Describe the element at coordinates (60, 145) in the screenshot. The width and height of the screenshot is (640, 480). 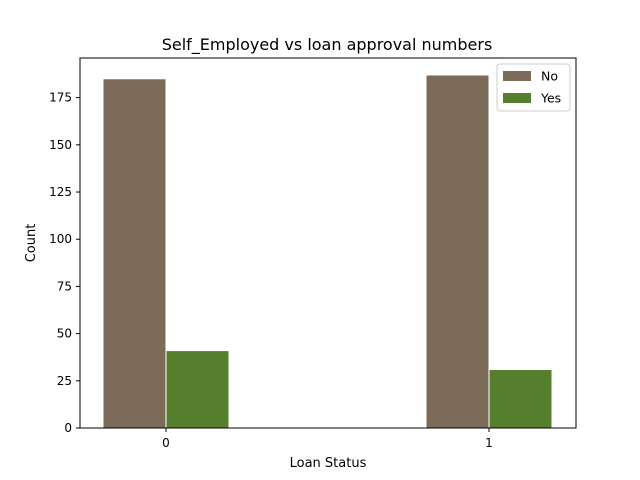
I see `y-tick-label: 150` at that location.